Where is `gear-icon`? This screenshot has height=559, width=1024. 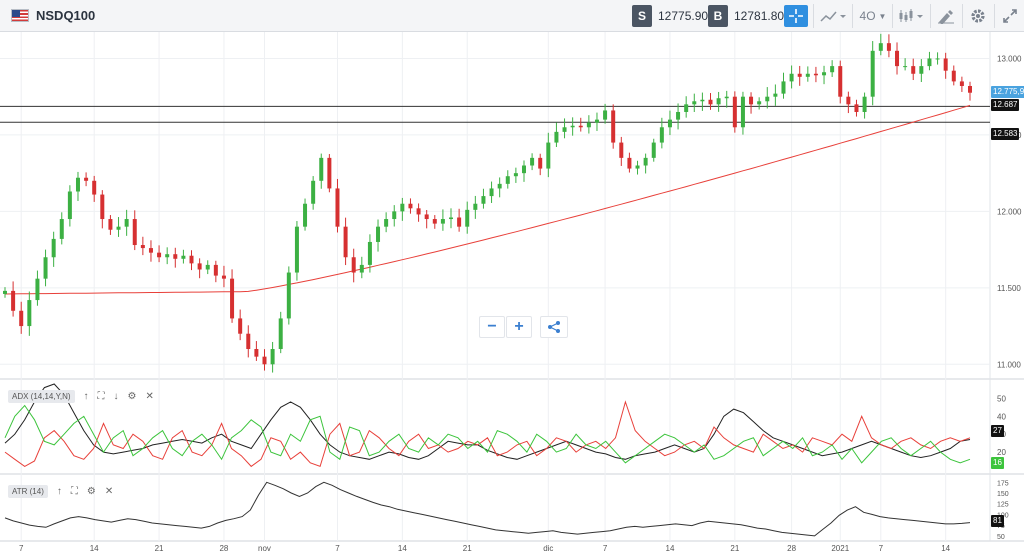 gear-icon is located at coordinates (978, 16).